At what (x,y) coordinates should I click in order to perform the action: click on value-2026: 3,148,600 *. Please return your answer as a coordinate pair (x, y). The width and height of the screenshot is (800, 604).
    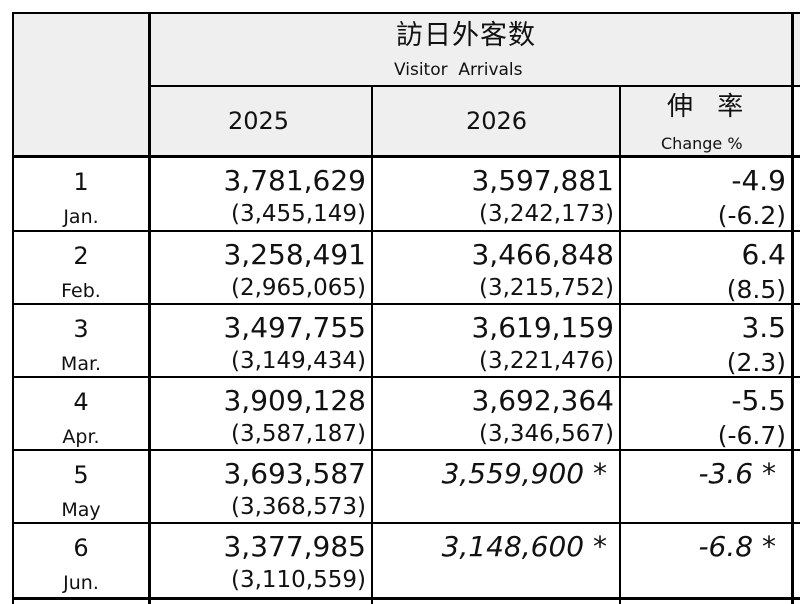
    Looking at the image, I should click on (524, 546).